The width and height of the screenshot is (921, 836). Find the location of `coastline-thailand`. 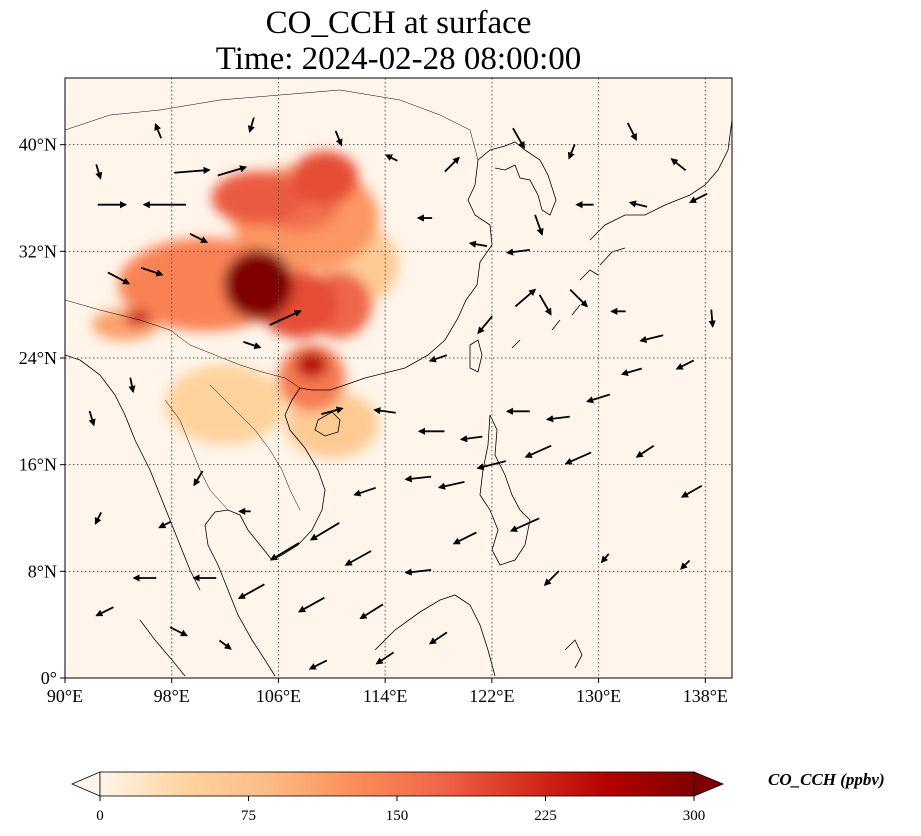

coastline-thailand is located at coordinates (240, 593).